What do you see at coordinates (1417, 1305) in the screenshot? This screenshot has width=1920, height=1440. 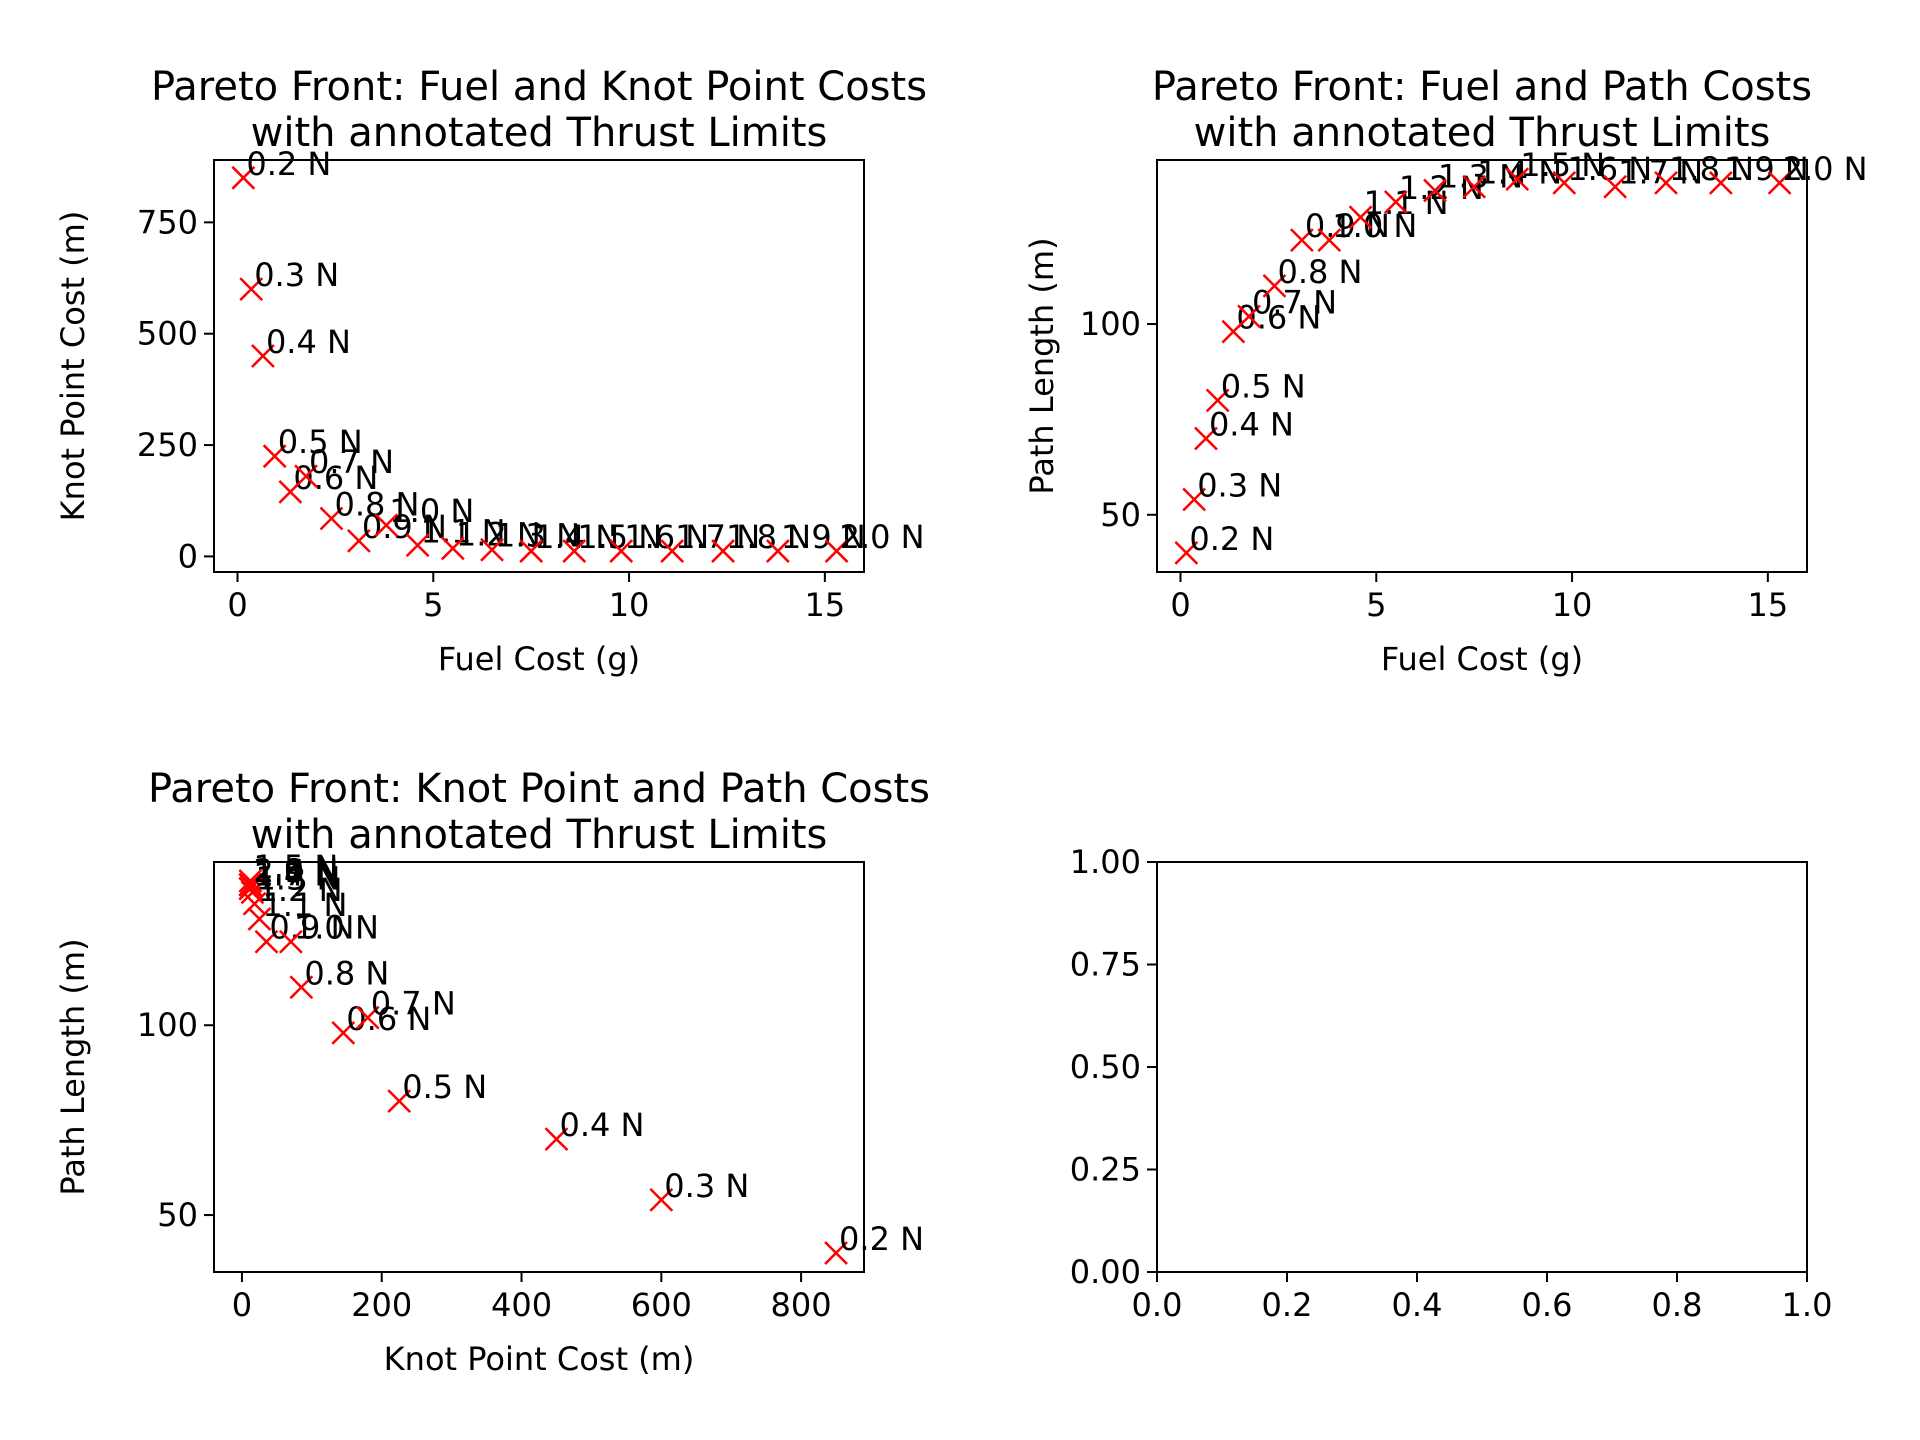 I see `x-tick-label: 0.4` at bounding box center [1417, 1305].